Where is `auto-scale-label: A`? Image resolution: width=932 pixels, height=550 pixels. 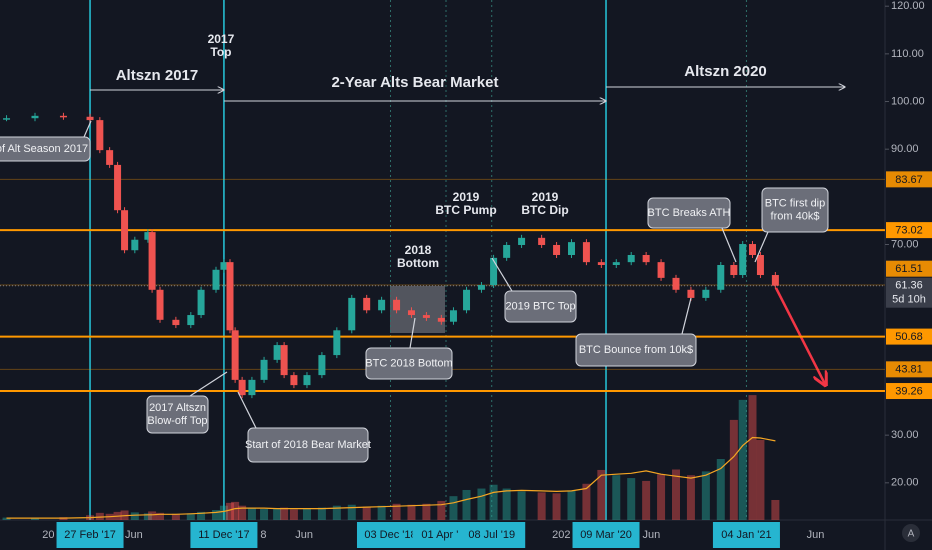
auto-scale-label: A is located at coordinates (911, 534).